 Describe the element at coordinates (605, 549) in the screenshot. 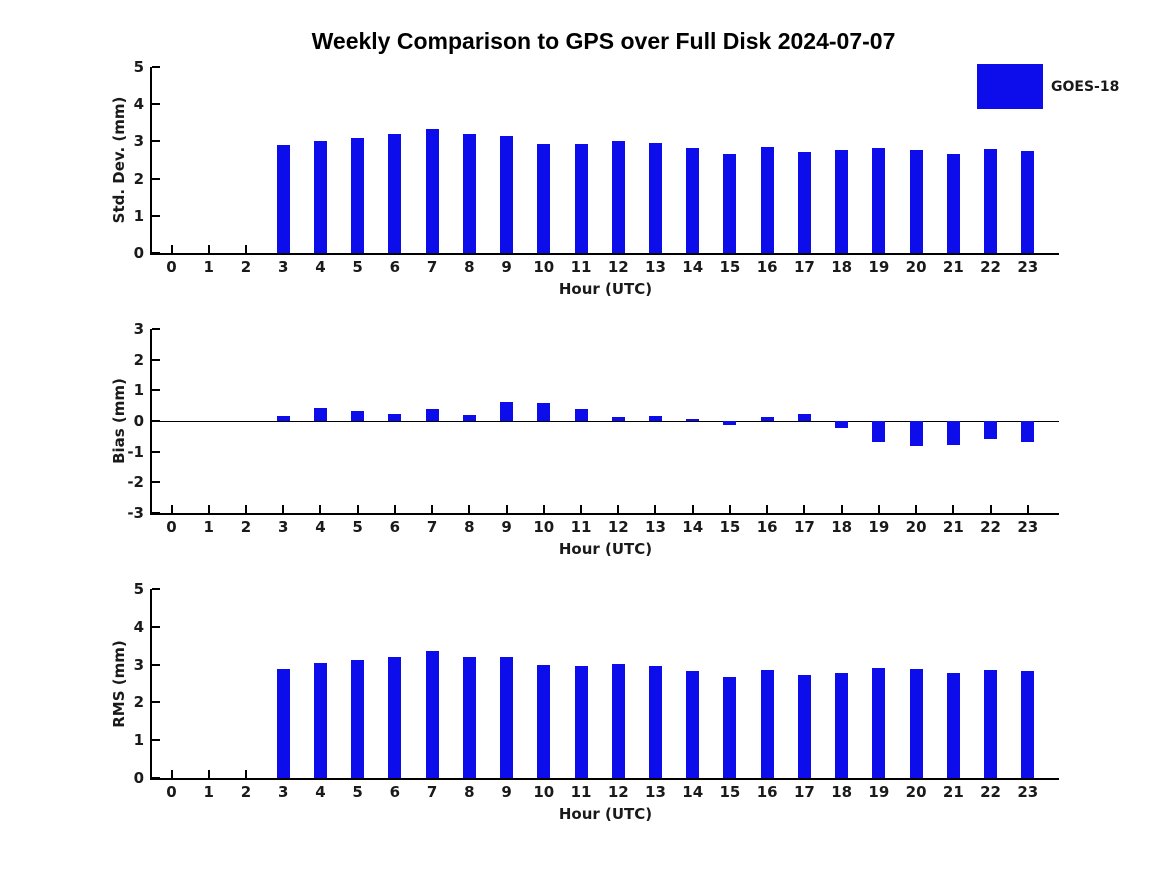

I see `x-axis-label: Hour (UTC)` at that location.